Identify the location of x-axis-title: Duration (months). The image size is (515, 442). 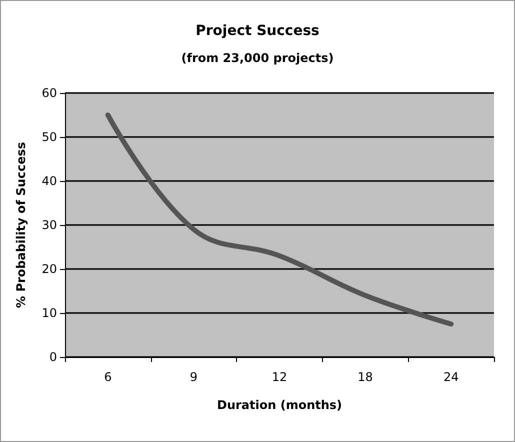
(279, 405).